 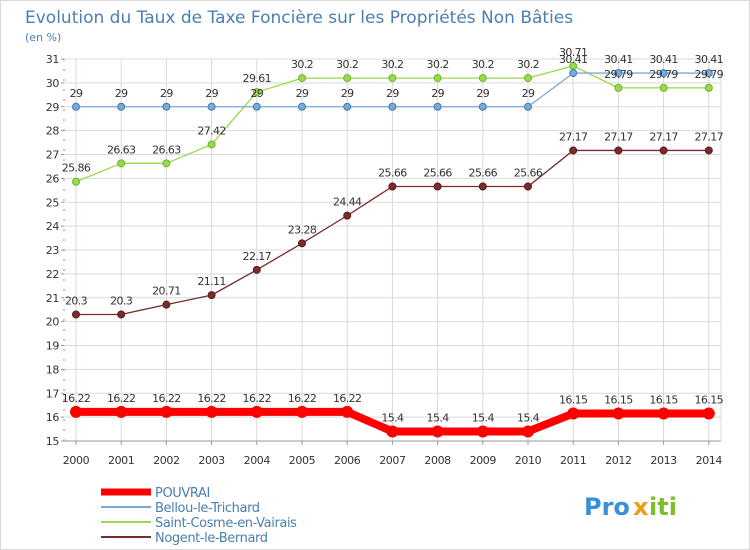 What do you see at coordinates (528, 460) in the screenshot?
I see `x-tick-label: 2010` at bounding box center [528, 460].